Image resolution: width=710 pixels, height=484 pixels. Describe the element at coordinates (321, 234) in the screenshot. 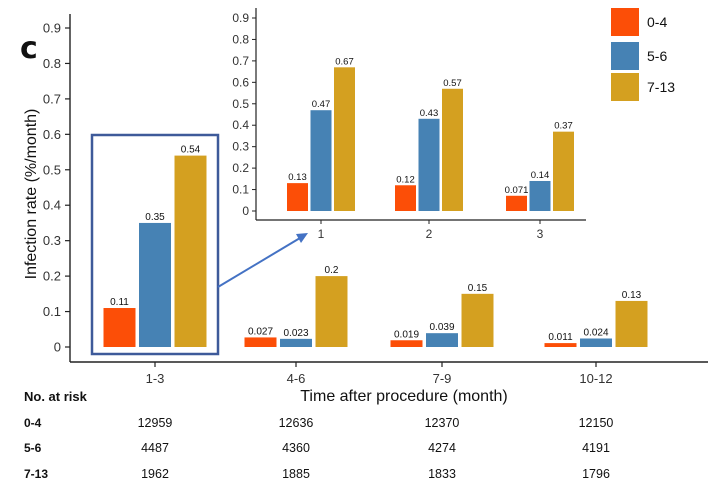

I see `inset-x-tick-label: 1` at that location.